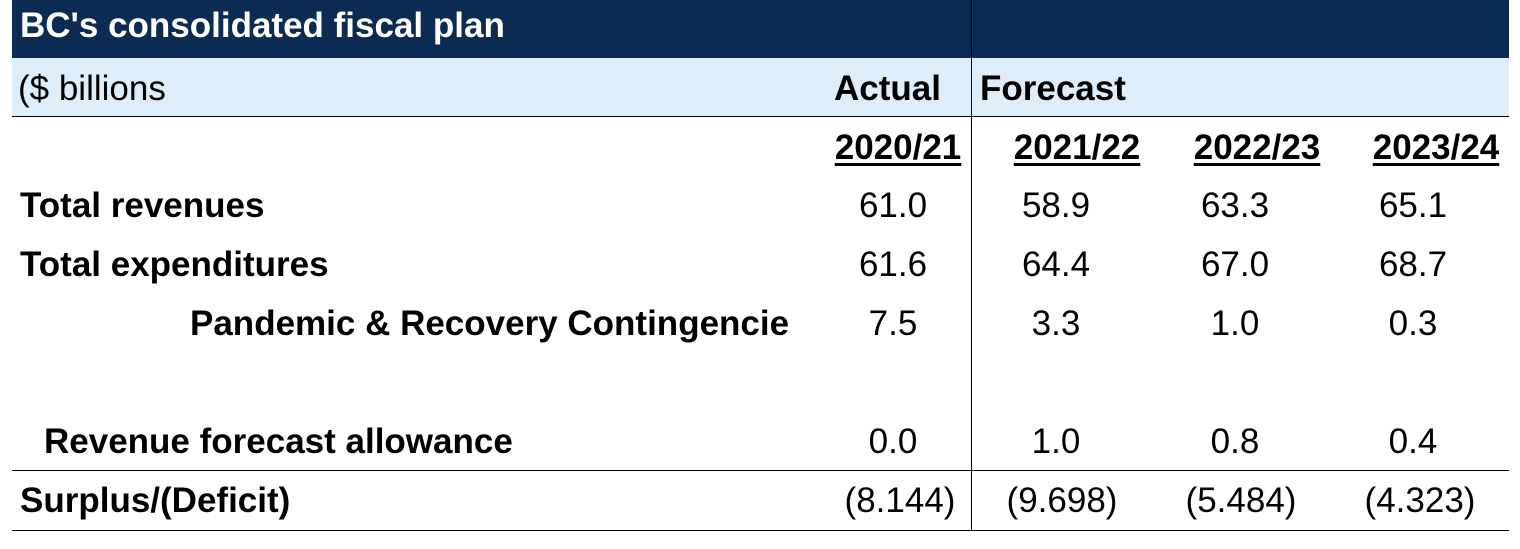 This screenshot has height=549, width=1520. Describe the element at coordinates (893, 323) in the screenshot. I see `table-cell: 7.5` at that location.